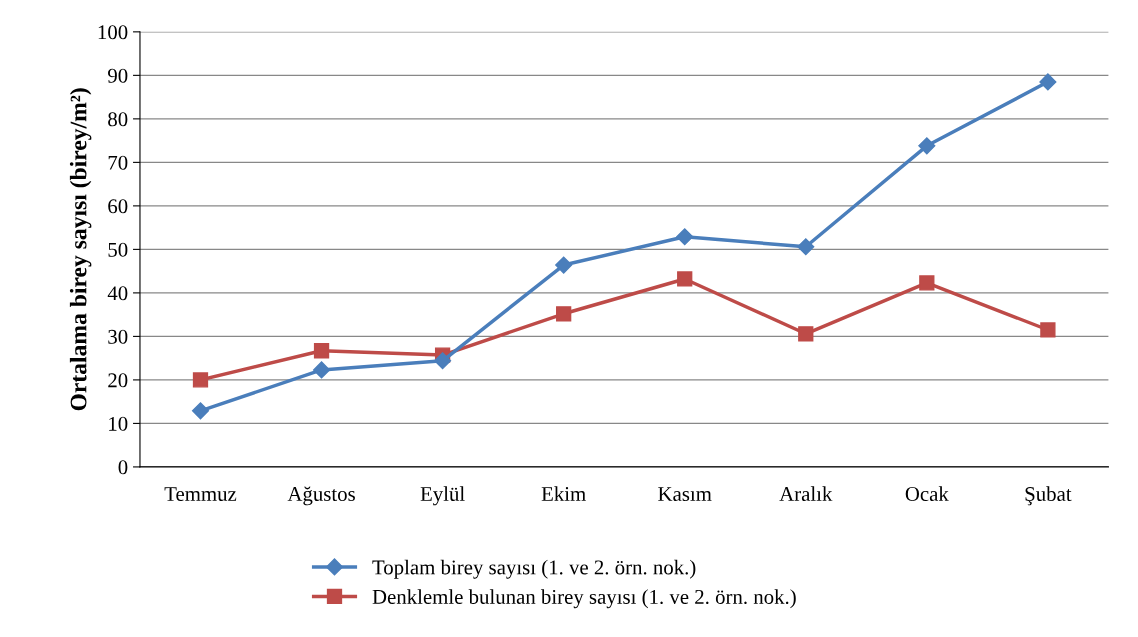 The height and width of the screenshot is (637, 1138). I want to click on legend-label: Toplam birey sayısı (1. ve 2. örn. nok.), so click(534, 569).